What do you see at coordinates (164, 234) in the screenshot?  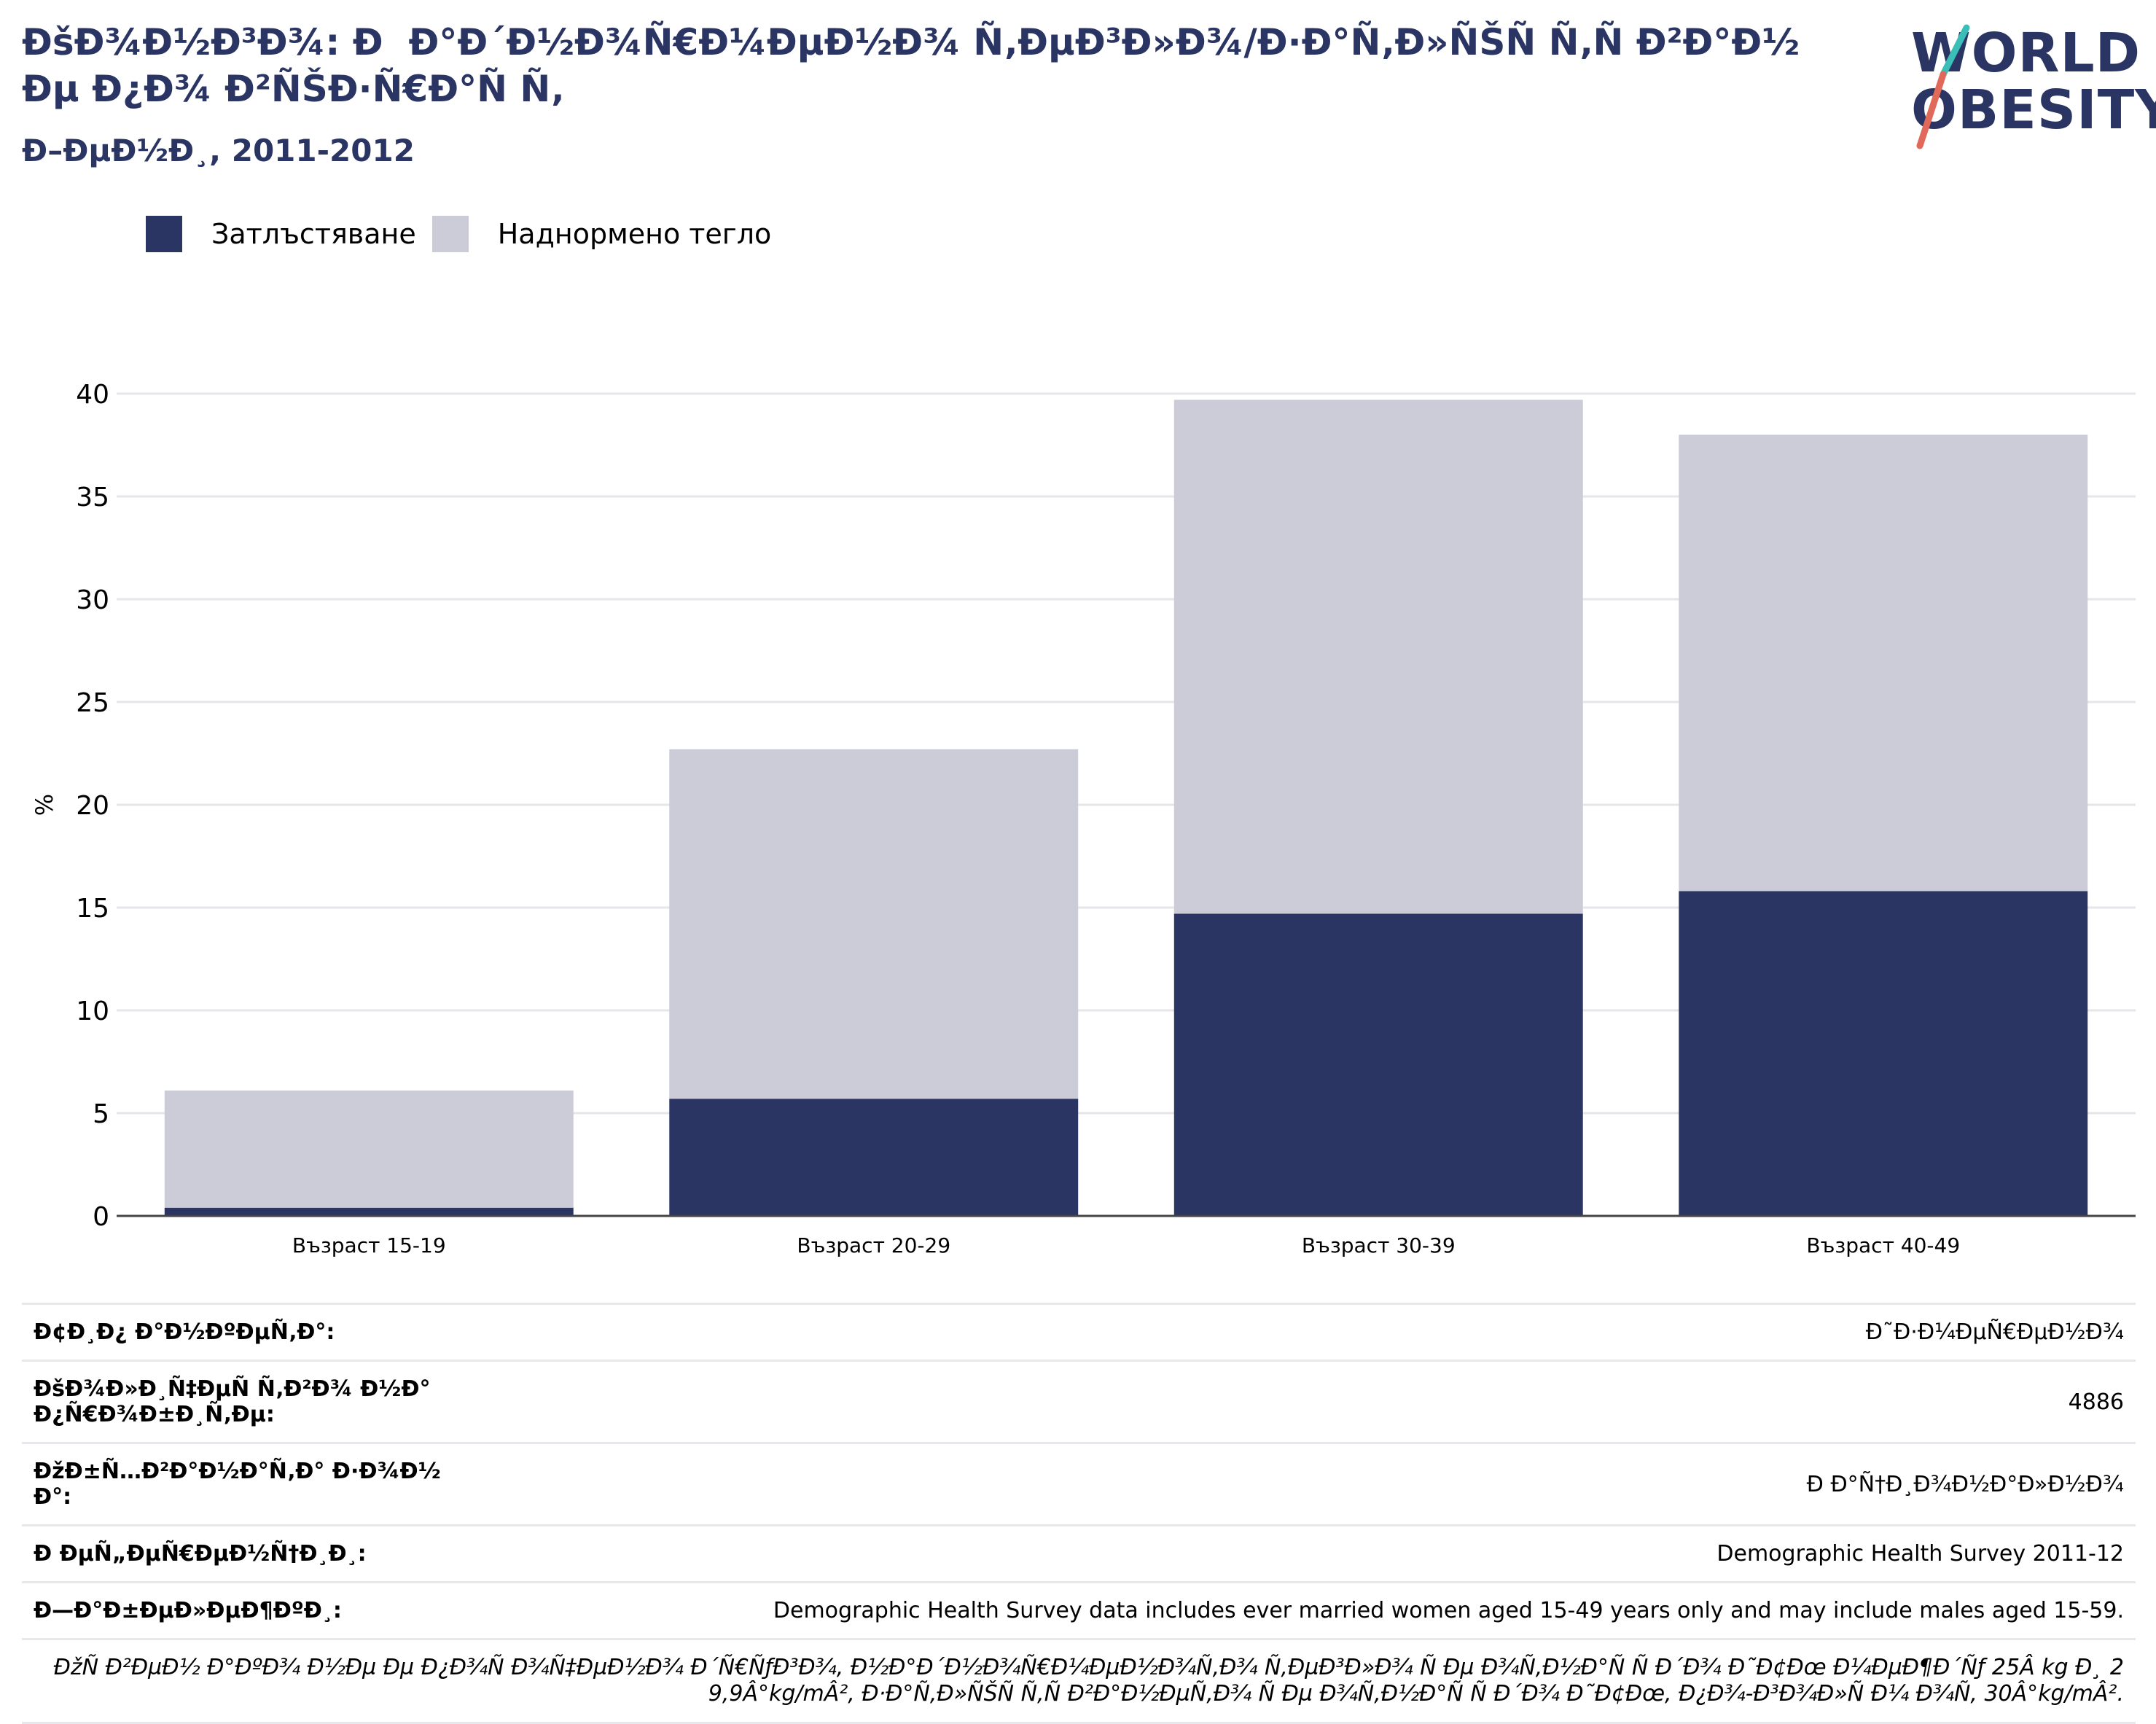 I see `legend-swatch-obesity` at bounding box center [164, 234].